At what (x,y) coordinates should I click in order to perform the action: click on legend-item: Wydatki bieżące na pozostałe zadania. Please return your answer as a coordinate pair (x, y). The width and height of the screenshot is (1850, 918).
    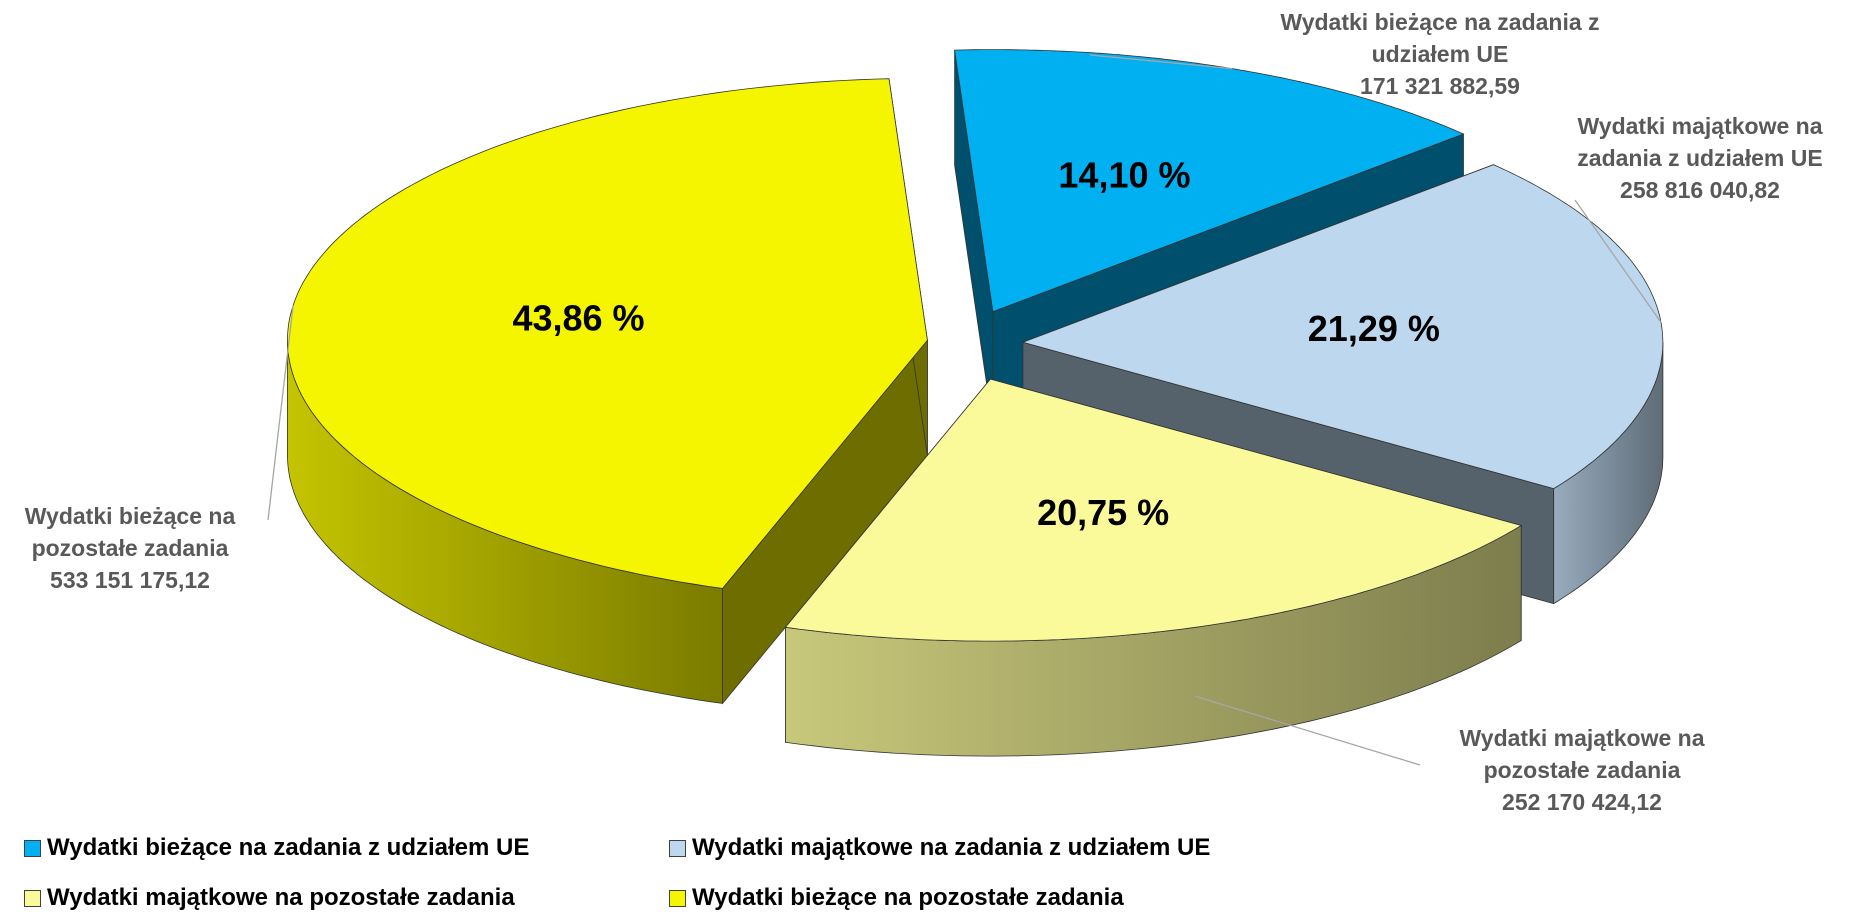
    Looking at the image, I should click on (896, 898).